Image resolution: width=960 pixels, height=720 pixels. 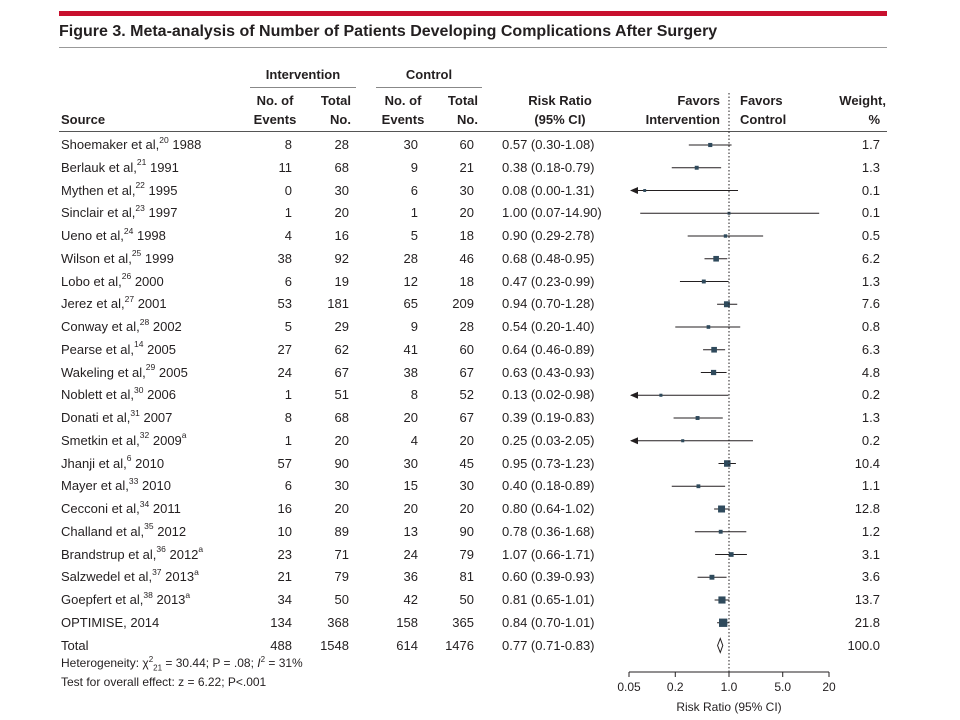 What do you see at coordinates (341, 349) in the screenshot?
I see `intervention-total: 62` at bounding box center [341, 349].